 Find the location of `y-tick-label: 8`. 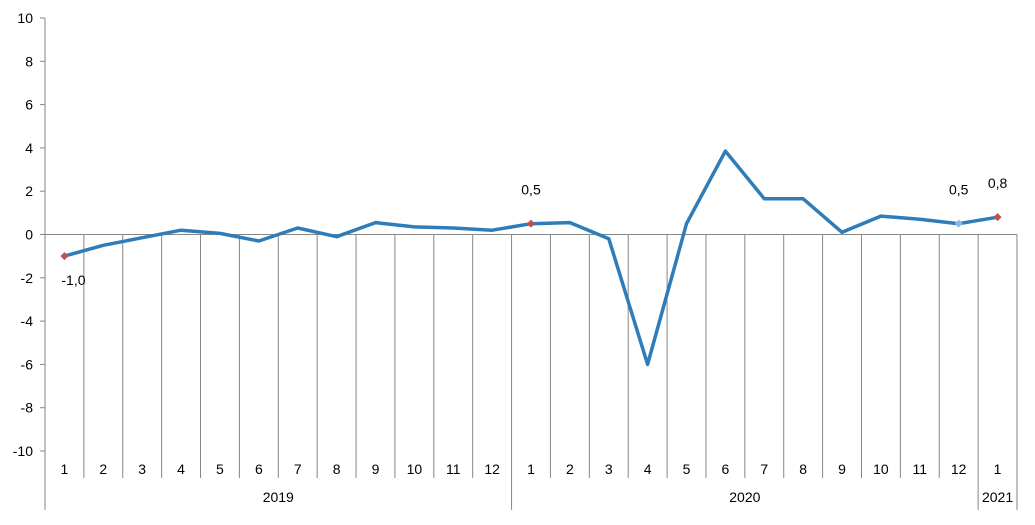

y-tick-label: 8 is located at coordinates (29, 61).